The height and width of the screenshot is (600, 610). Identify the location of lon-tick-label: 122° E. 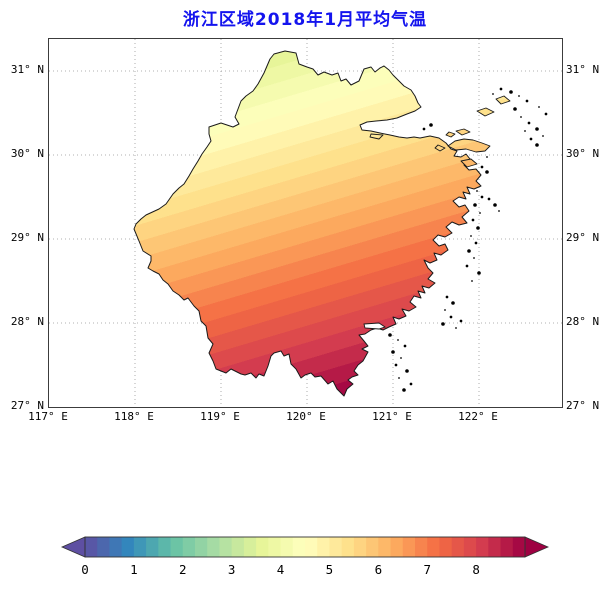
(478, 416).